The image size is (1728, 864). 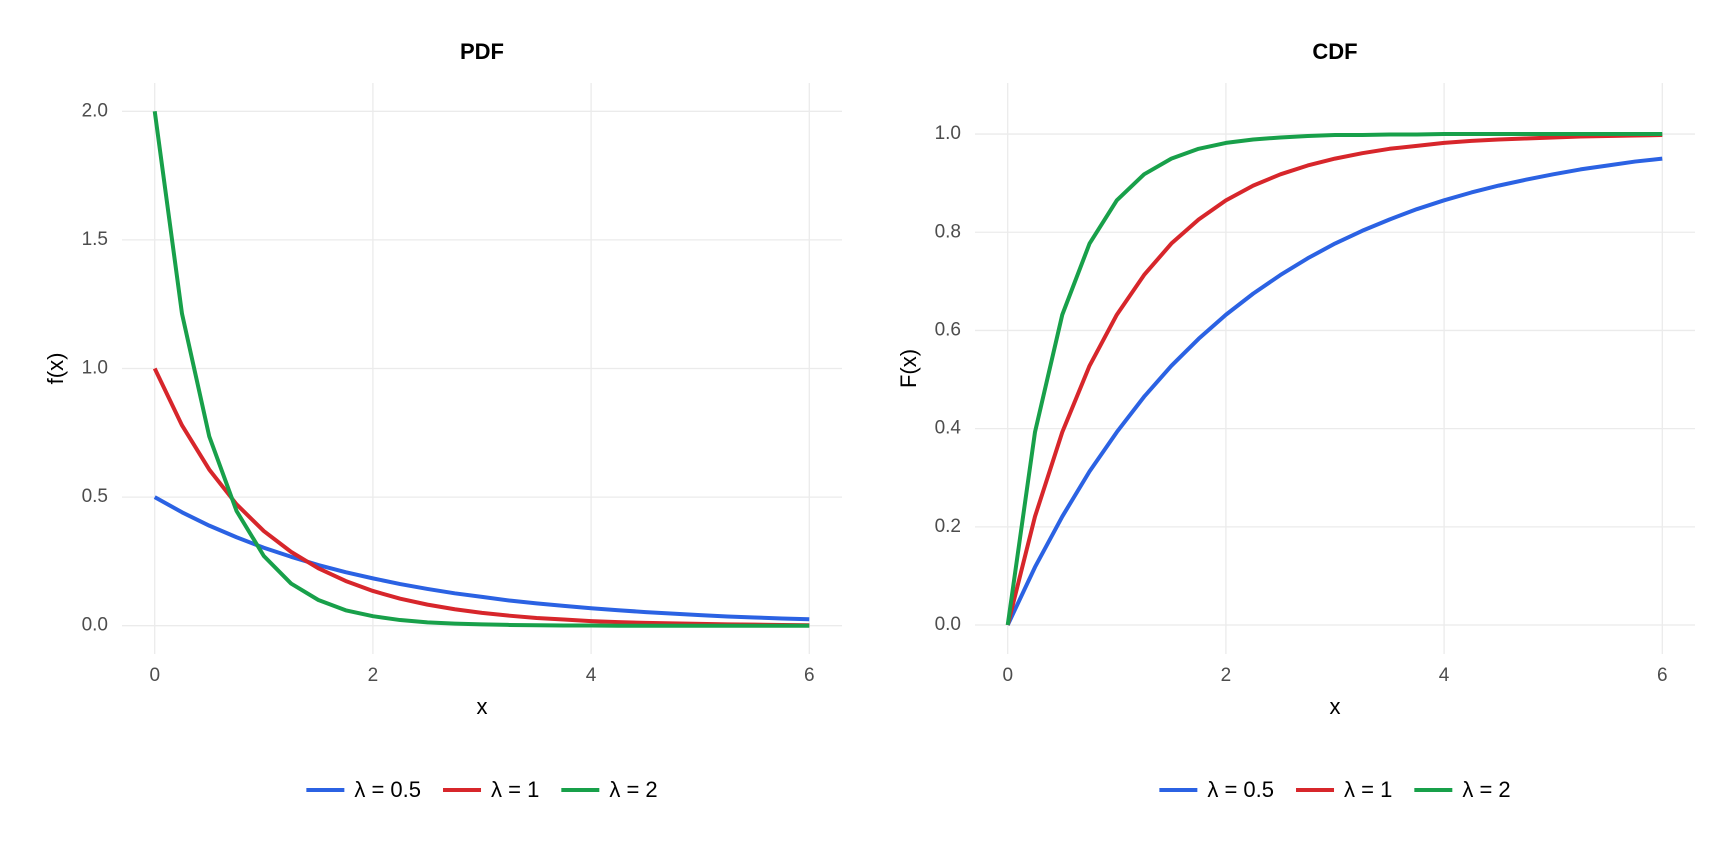 I want to click on y-axis-label: F(x), so click(x=908, y=368).